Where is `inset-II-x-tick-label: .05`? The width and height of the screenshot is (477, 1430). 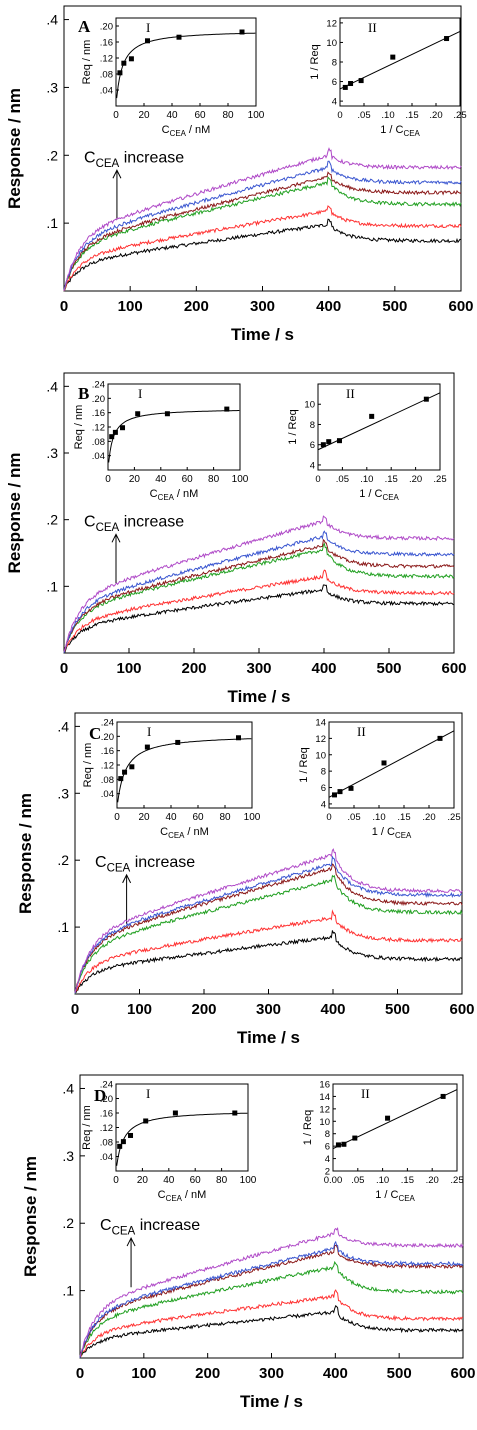 inset-II-x-tick-label: .05 is located at coordinates (342, 479).